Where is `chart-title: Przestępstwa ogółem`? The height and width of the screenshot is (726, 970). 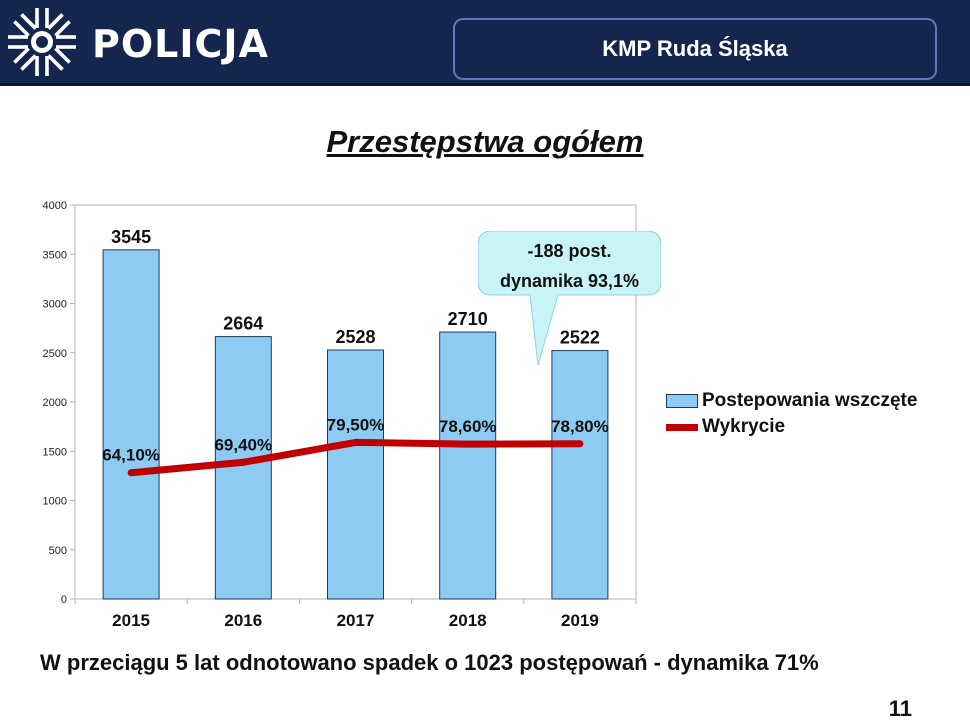 chart-title: Przestępstwa ogółem is located at coordinates (485, 141).